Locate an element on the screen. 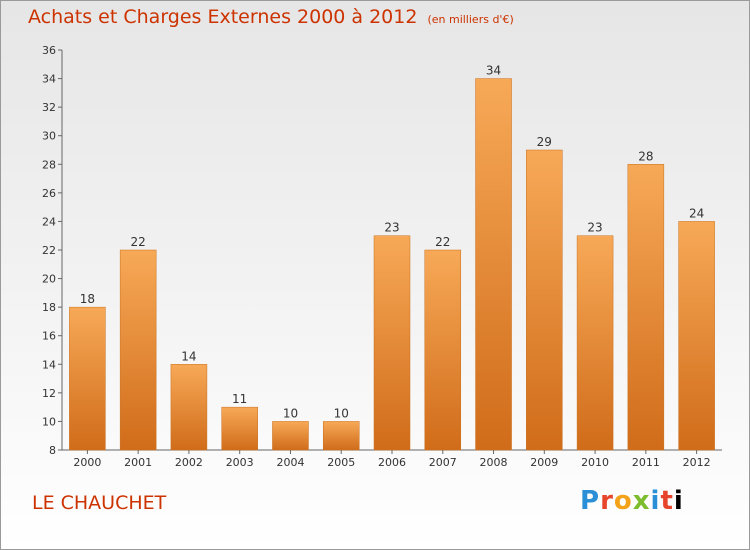 The height and width of the screenshot is (550, 750). y-tick-label: 28 is located at coordinates (49, 164).